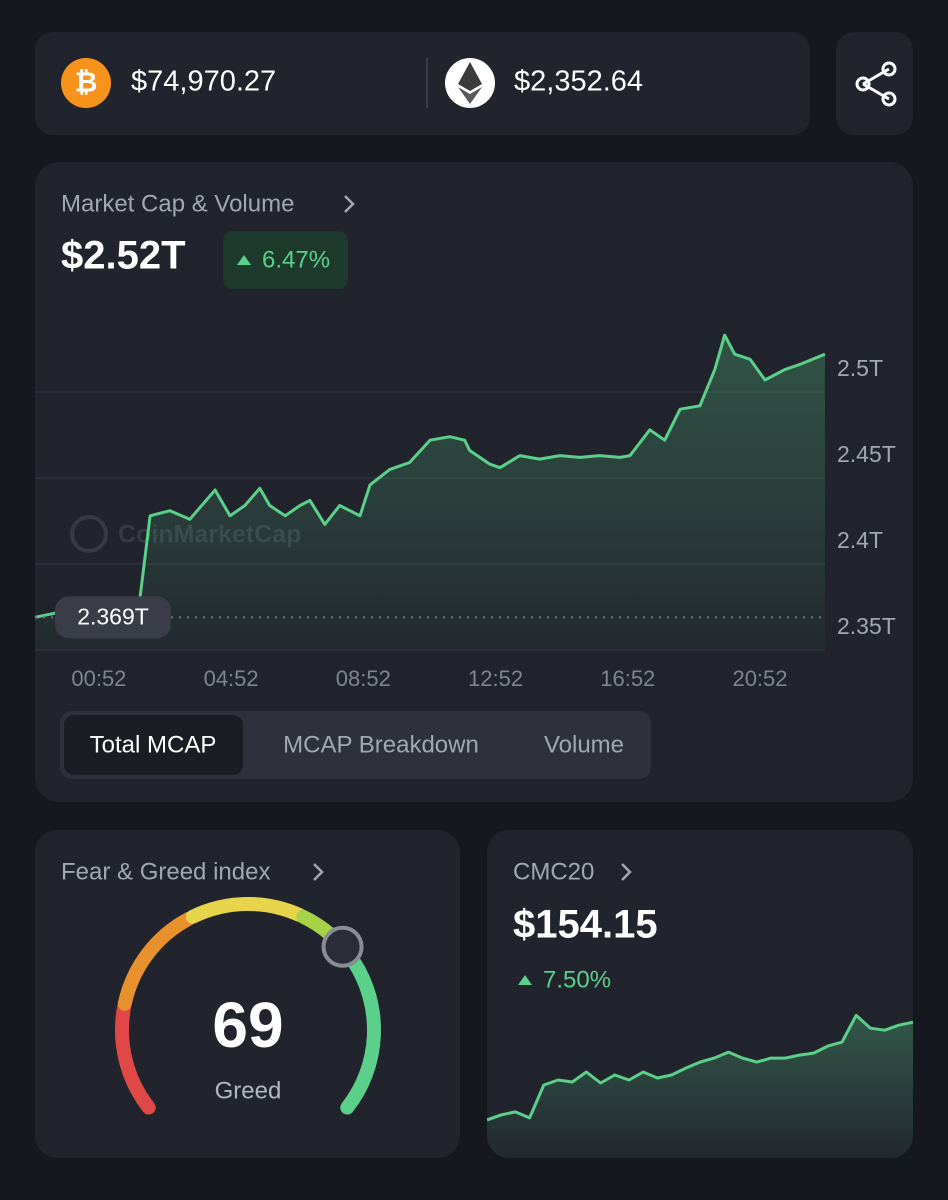  I want to click on y-tick-label: 2.5T, so click(860, 368).